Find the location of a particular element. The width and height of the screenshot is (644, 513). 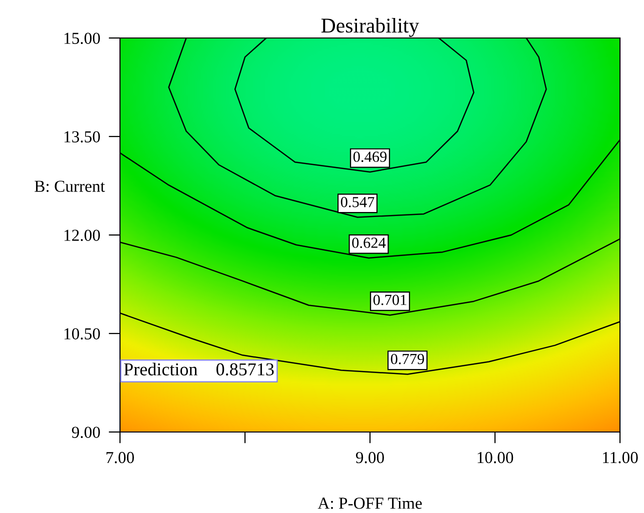

x-tick-label: 7.00 is located at coordinates (120, 458).